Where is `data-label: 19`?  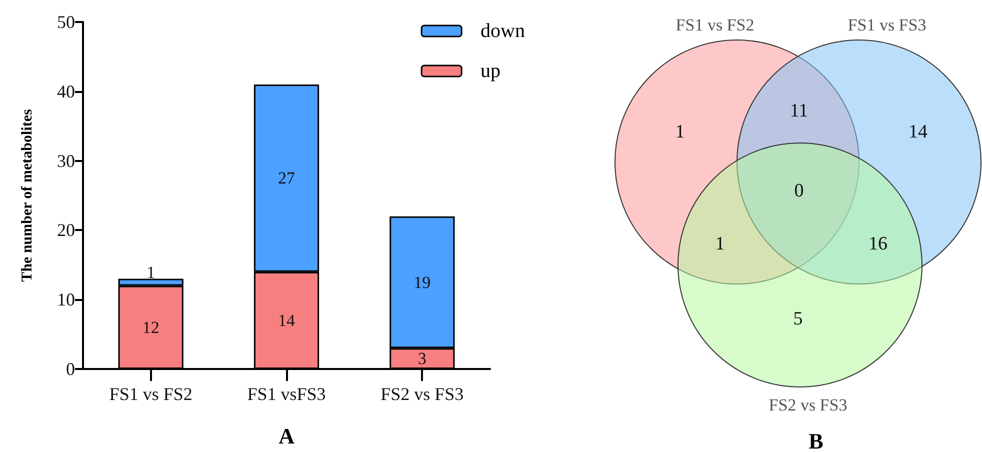 data-label: 19 is located at coordinates (422, 282).